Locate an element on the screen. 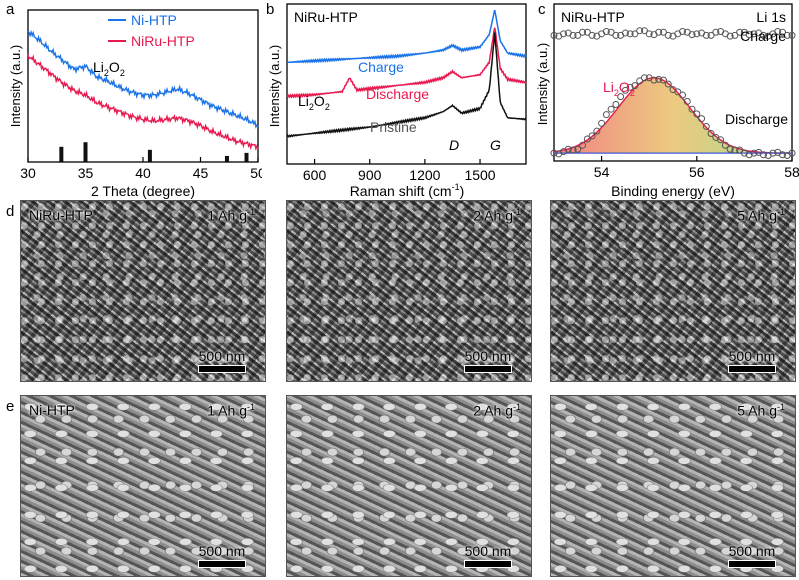 The image size is (799, 580). x-tick-label: 900 is located at coordinates (370, 175).